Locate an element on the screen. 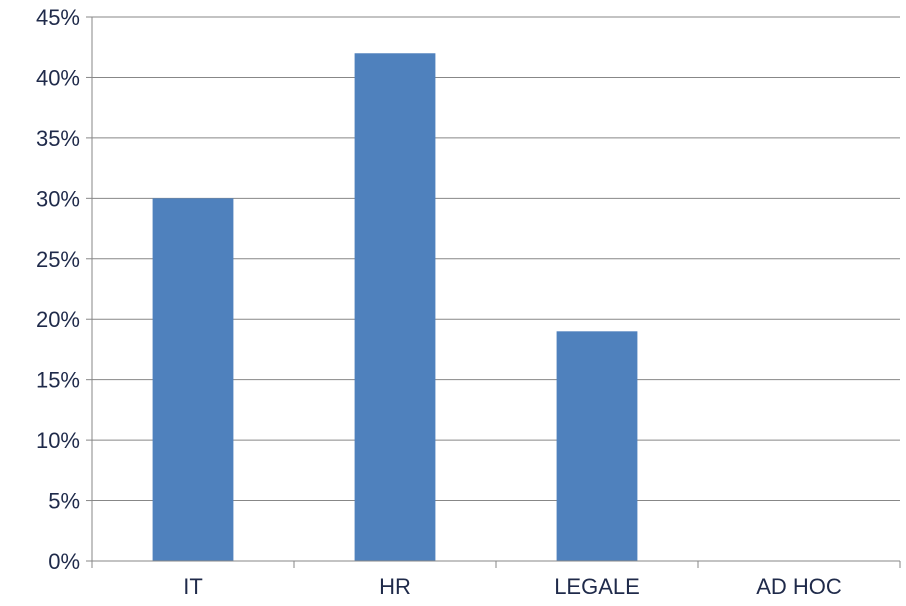 The image size is (906, 606). x-category-label: LEGALE is located at coordinates (597, 586).